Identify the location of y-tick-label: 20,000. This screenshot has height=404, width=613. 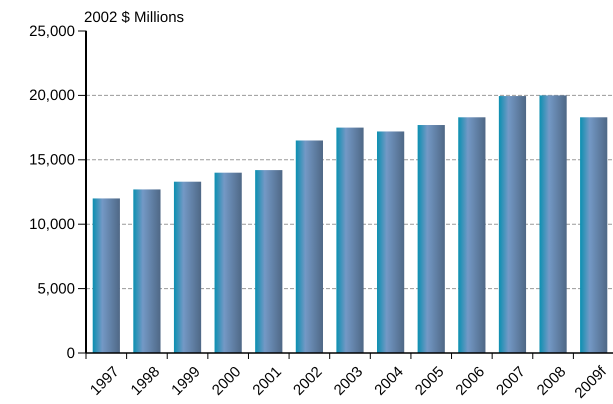
(52, 95).